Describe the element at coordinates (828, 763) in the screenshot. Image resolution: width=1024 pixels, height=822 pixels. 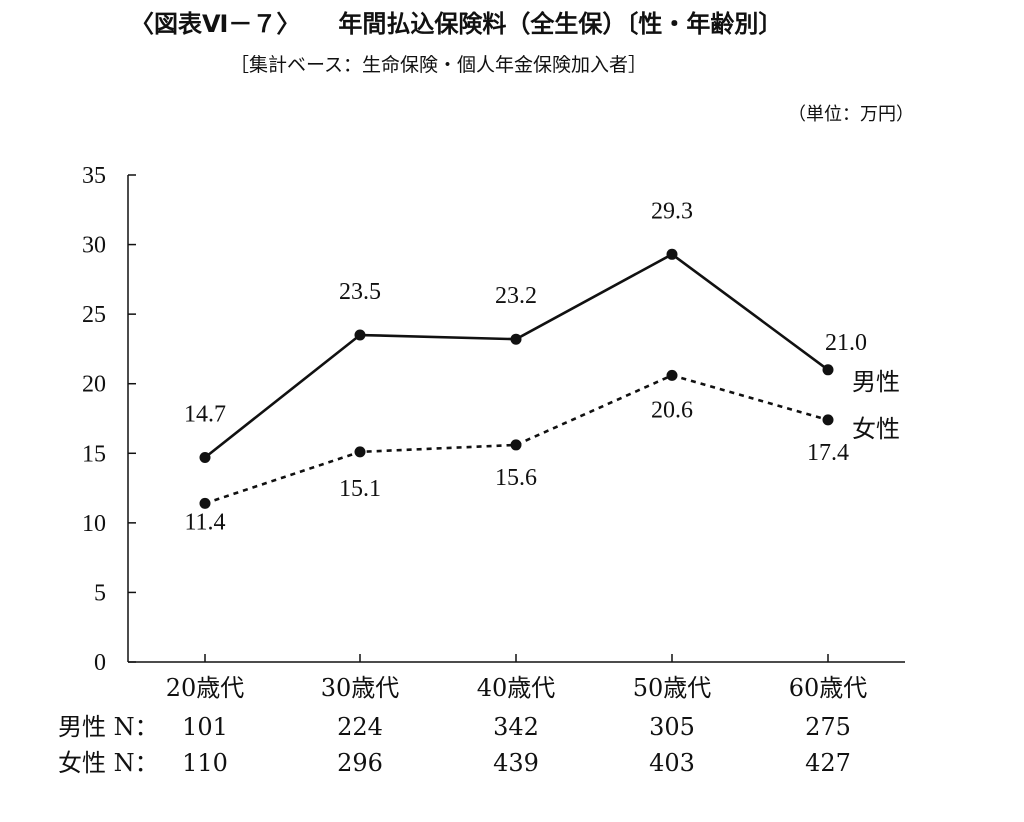
I see `sample-size-value: 427` at that location.